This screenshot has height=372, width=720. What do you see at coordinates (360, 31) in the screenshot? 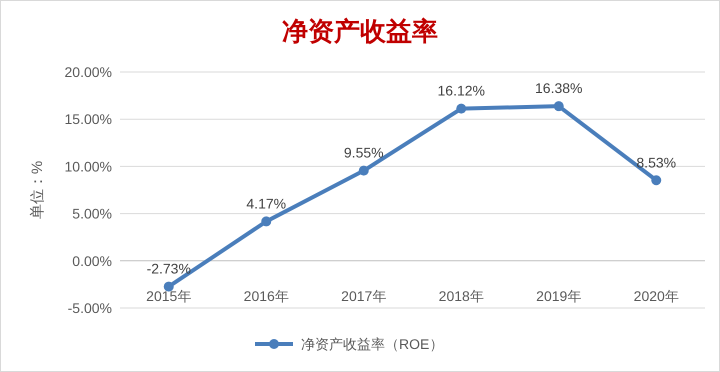
I see `chart-title: 净资产收益率` at bounding box center [360, 31].